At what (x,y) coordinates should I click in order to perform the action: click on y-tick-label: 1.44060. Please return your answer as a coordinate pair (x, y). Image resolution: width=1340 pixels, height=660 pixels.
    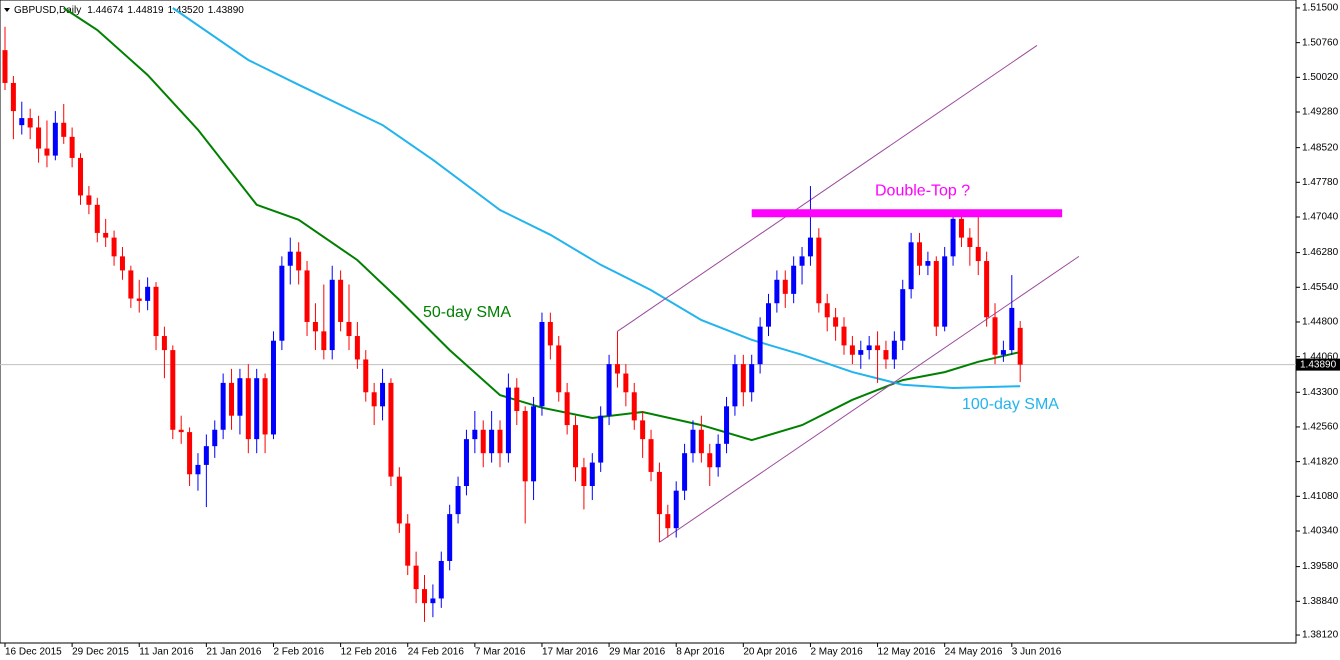
    Looking at the image, I should click on (1320, 356).